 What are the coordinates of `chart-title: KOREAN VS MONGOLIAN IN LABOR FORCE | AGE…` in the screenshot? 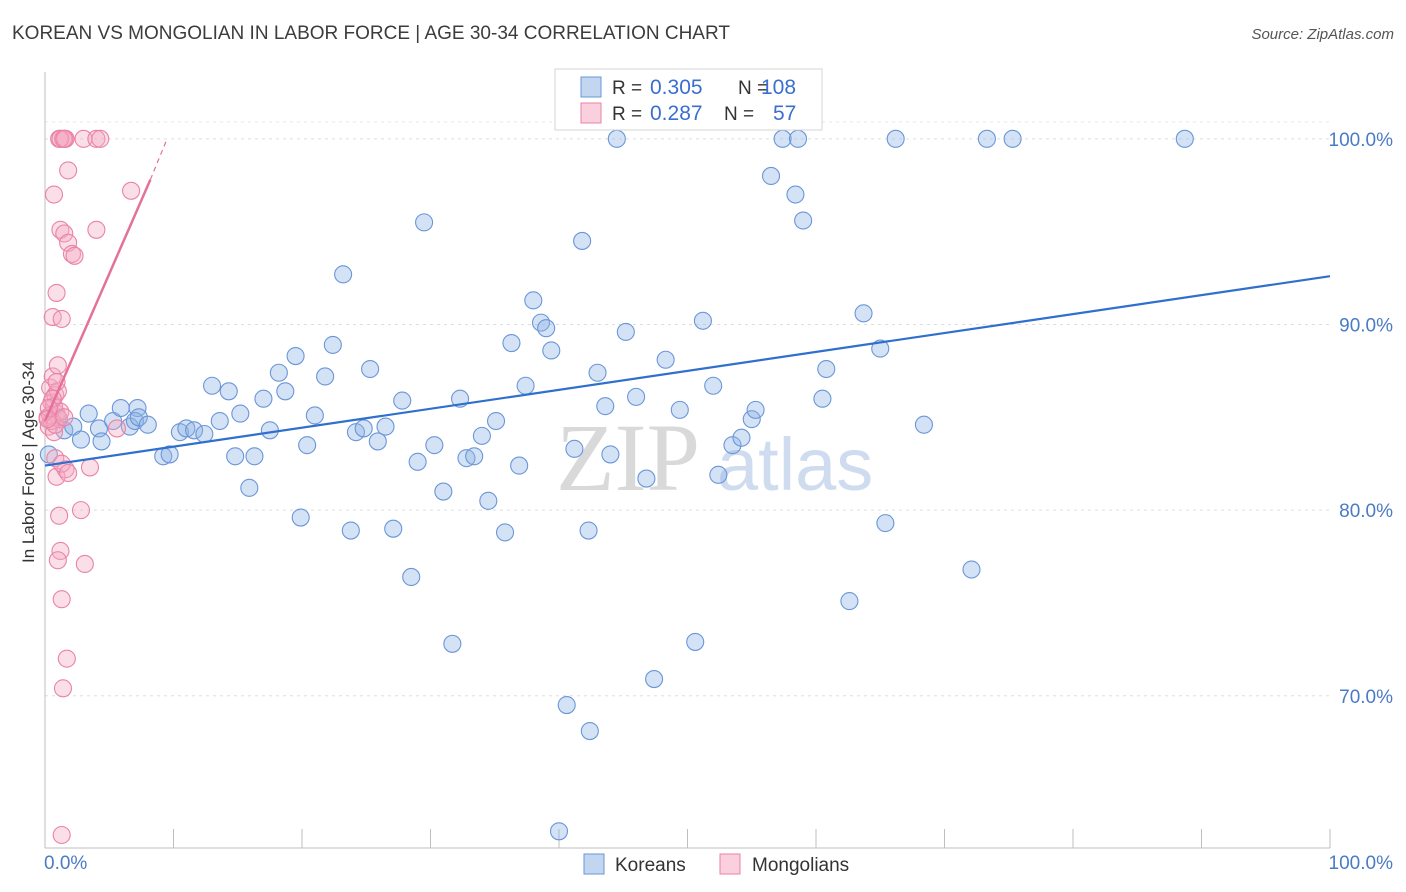 It's located at (371, 33).